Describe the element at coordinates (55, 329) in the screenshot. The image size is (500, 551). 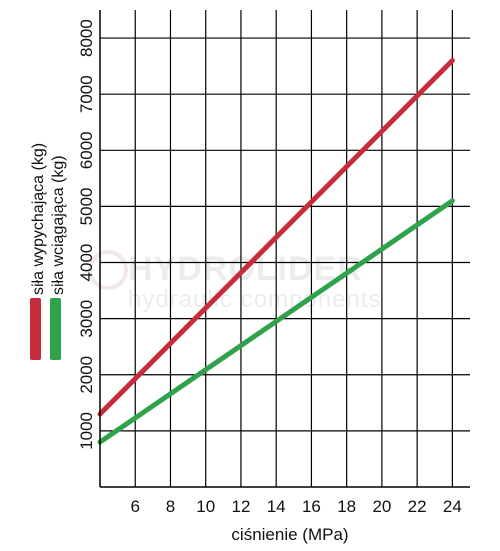
I see `legend-swatch-pulling-force` at that location.